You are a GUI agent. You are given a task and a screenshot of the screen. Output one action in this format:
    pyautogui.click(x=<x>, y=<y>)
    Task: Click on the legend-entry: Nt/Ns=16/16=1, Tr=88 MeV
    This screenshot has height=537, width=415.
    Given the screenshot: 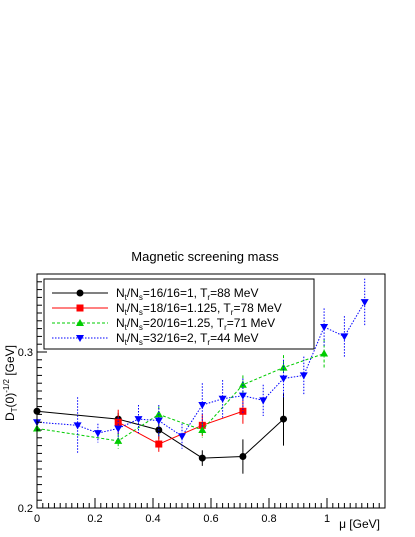 What is the action you would take?
    pyautogui.click(x=155, y=294)
    